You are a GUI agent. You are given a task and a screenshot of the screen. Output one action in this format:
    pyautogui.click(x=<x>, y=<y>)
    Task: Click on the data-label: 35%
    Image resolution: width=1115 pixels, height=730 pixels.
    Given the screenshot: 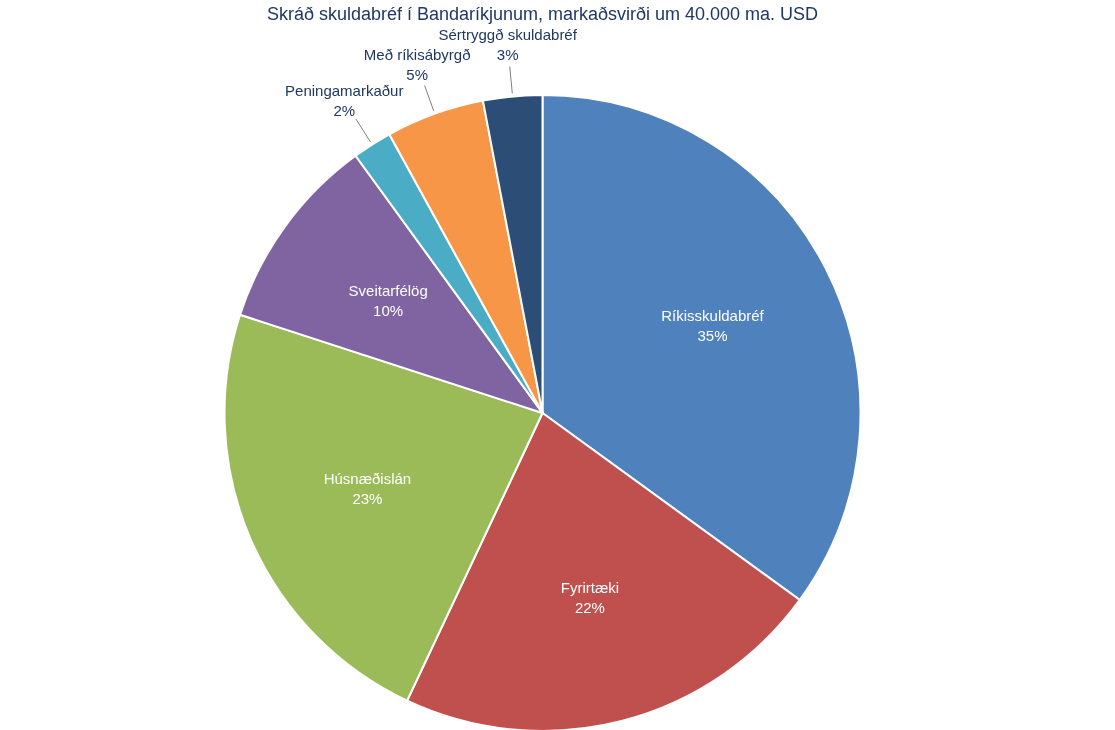 What is the action you would take?
    pyautogui.click(x=712, y=336)
    